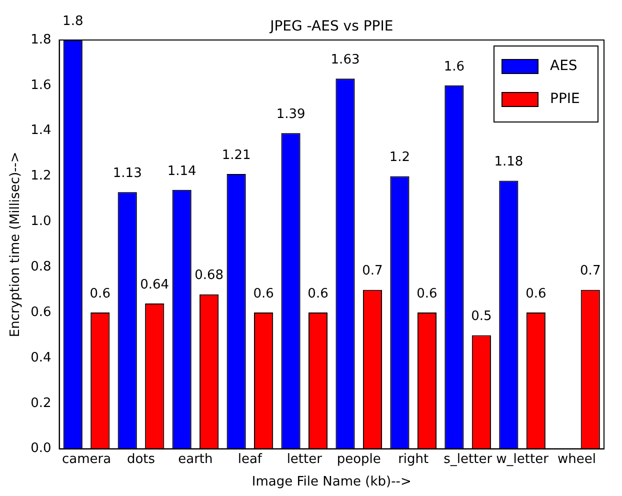 The image size is (622, 496). I want to click on x-tick-label: earth, so click(195, 459).